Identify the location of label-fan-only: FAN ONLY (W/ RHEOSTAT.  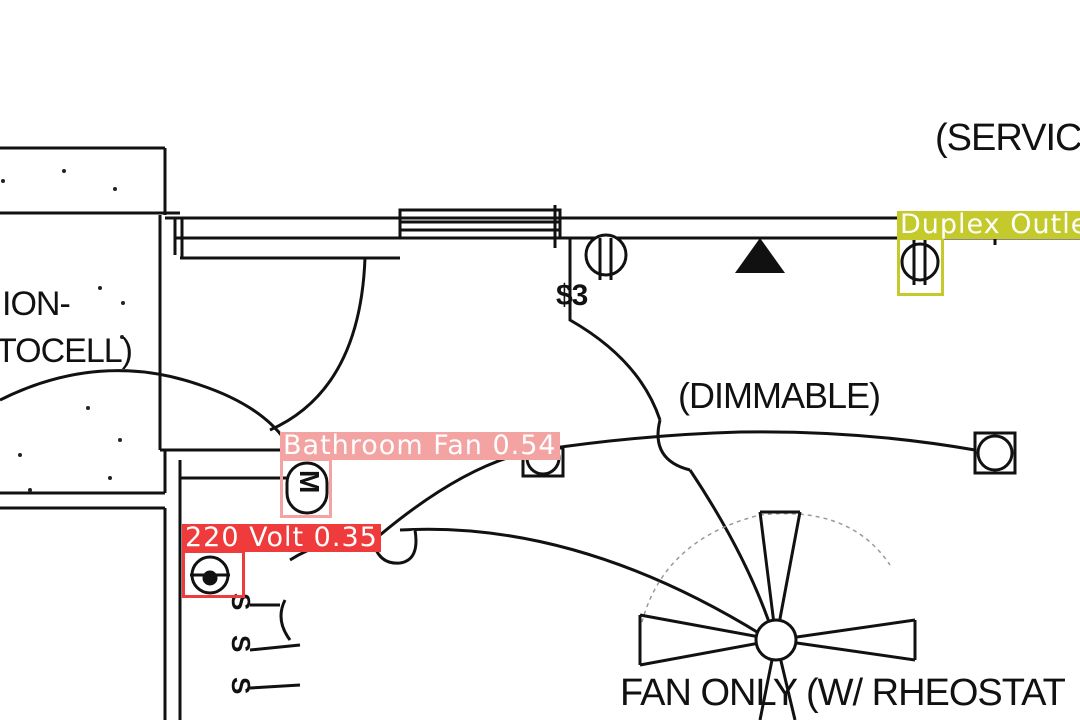
(843, 693).